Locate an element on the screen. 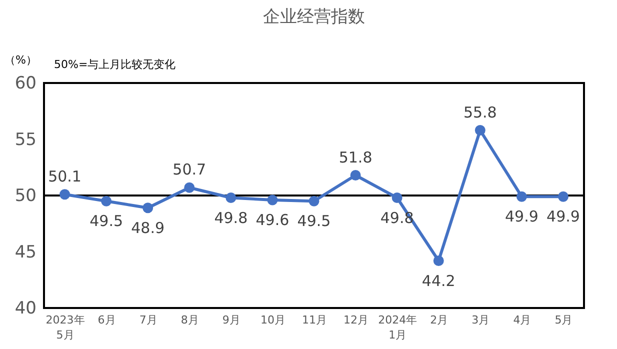 The height and width of the screenshot is (349, 617). x-tick-label: 8月 is located at coordinates (189, 320).